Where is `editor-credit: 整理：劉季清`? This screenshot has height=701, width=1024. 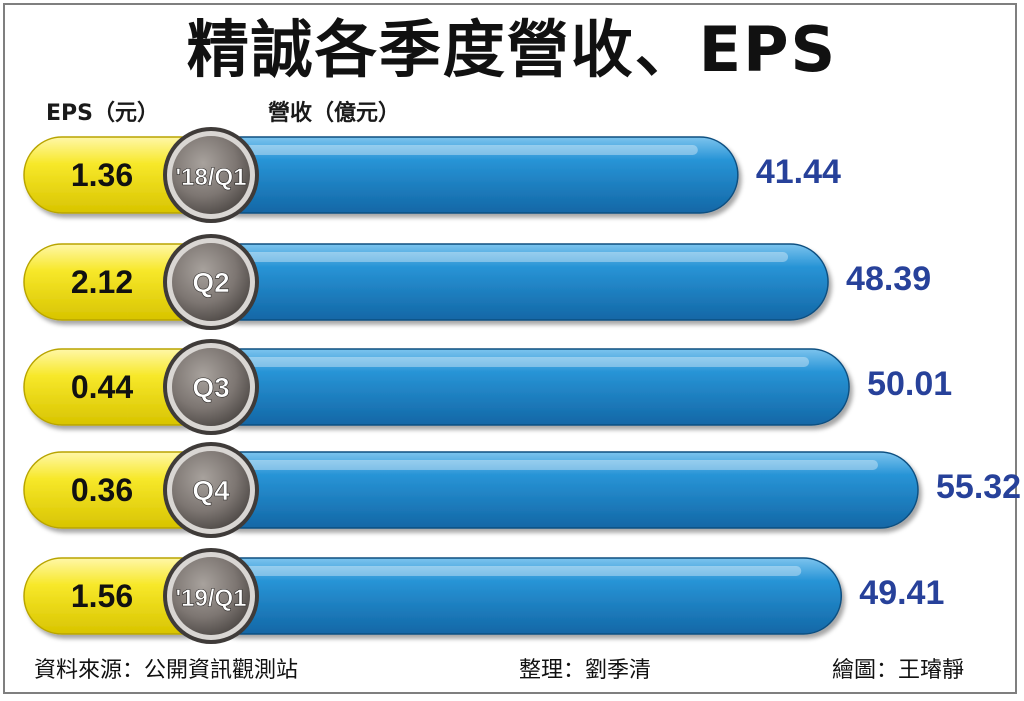 editor-credit: 整理：劉季清 is located at coordinates (585, 670).